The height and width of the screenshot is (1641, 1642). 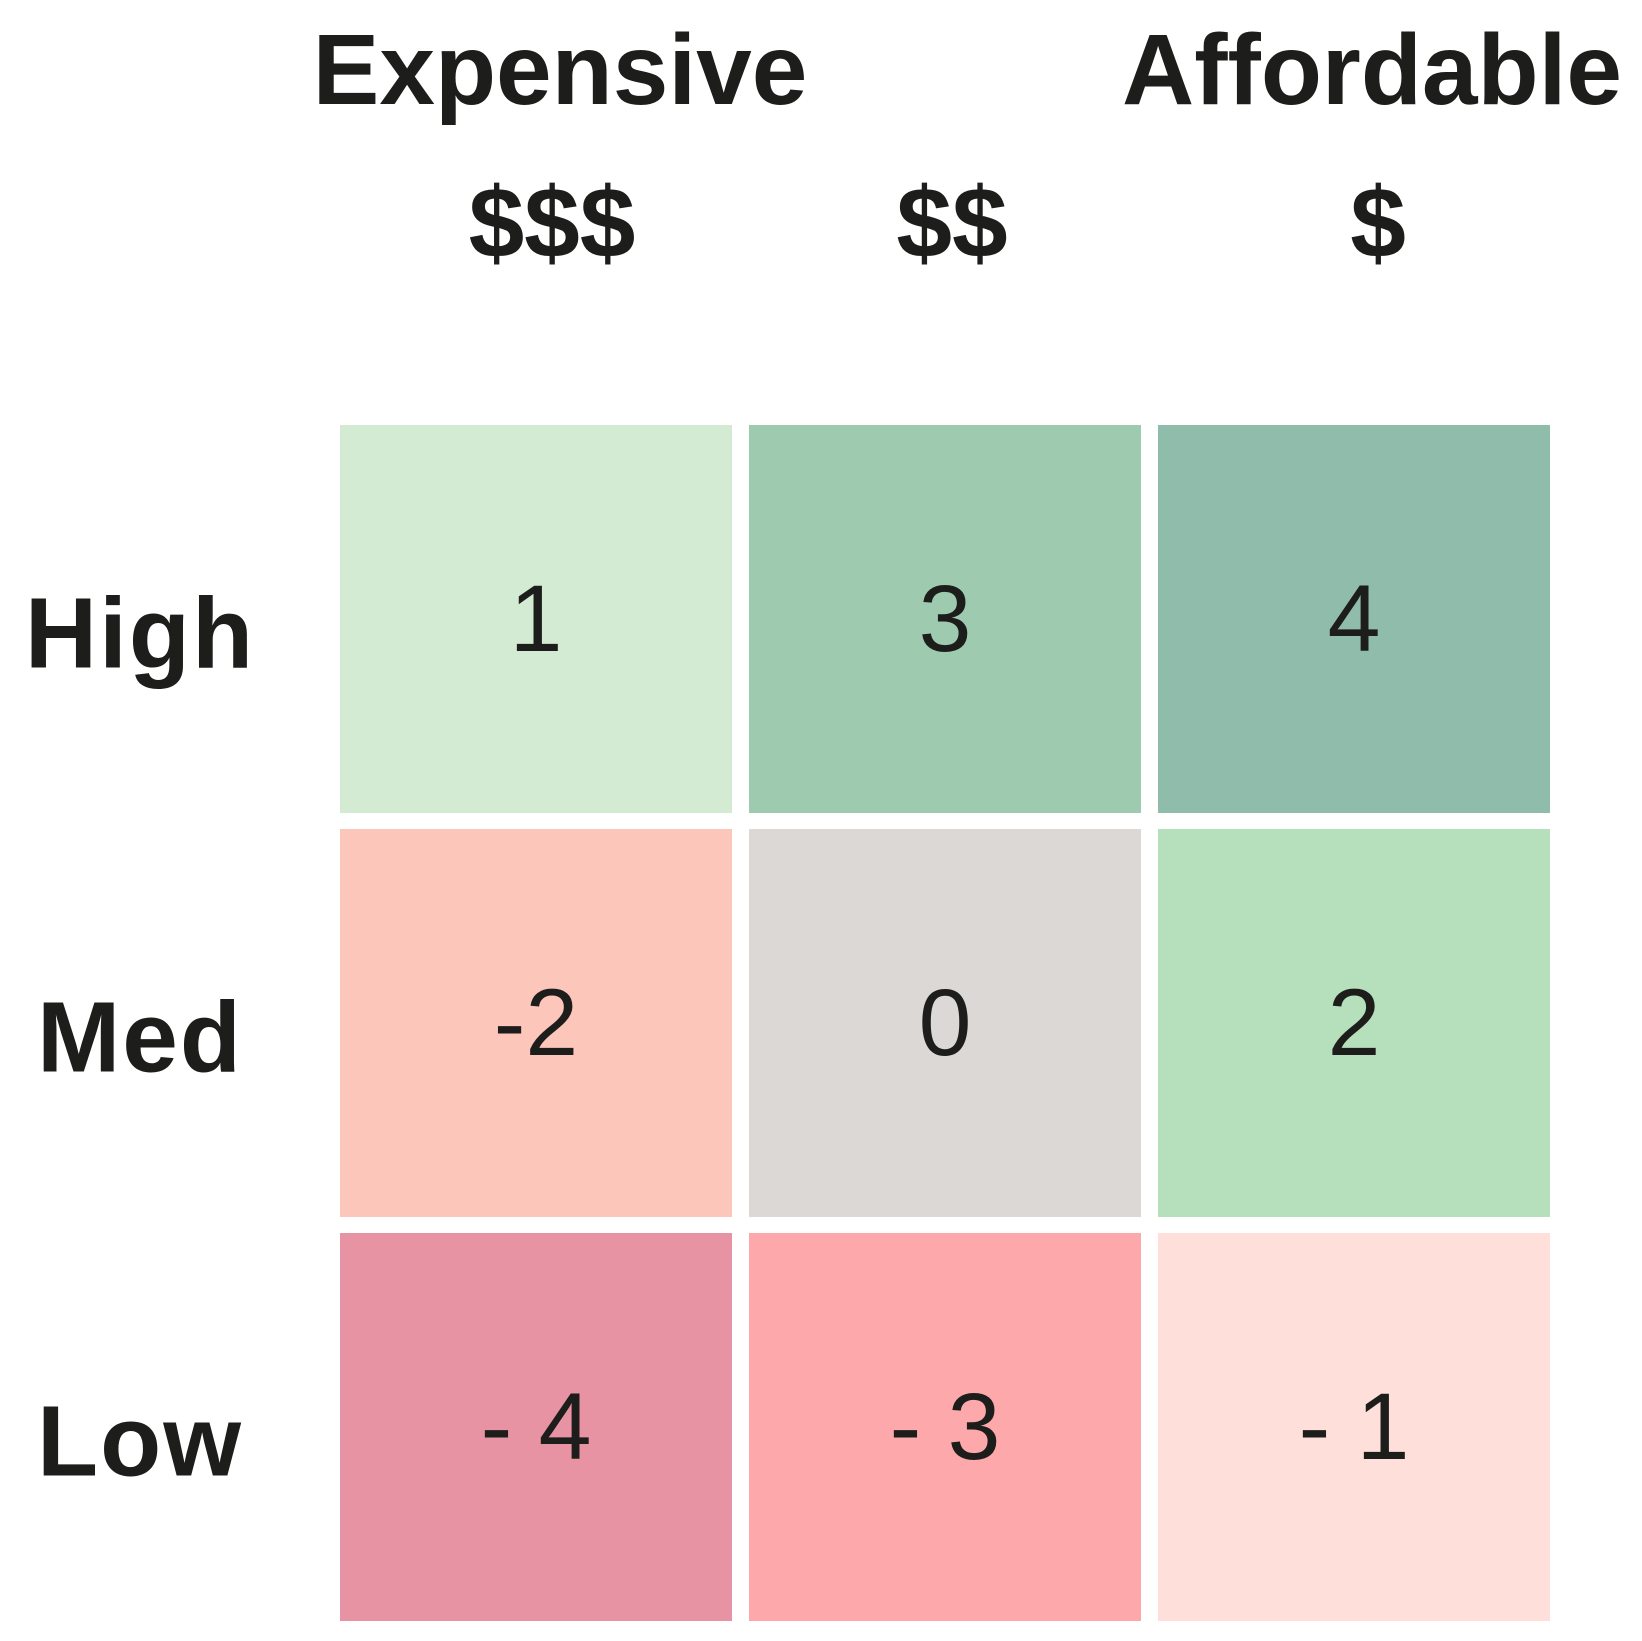 I want to click on matrix-cell-high-expensive: 1, so click(x=536, y=619).